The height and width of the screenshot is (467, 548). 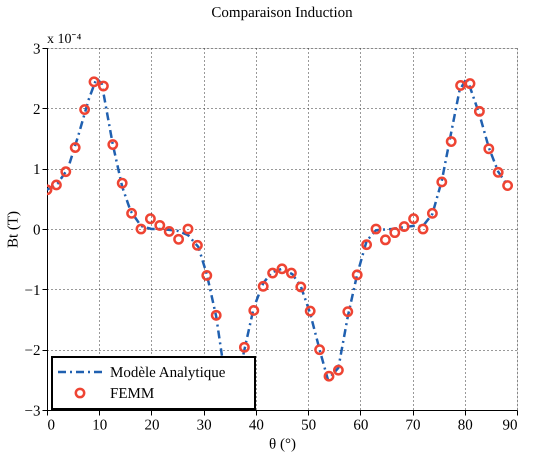 What do you see at coordinates (36, 230) in the screenshot?
I see `y-tick-label: 0` at bounding box center [36, 230].